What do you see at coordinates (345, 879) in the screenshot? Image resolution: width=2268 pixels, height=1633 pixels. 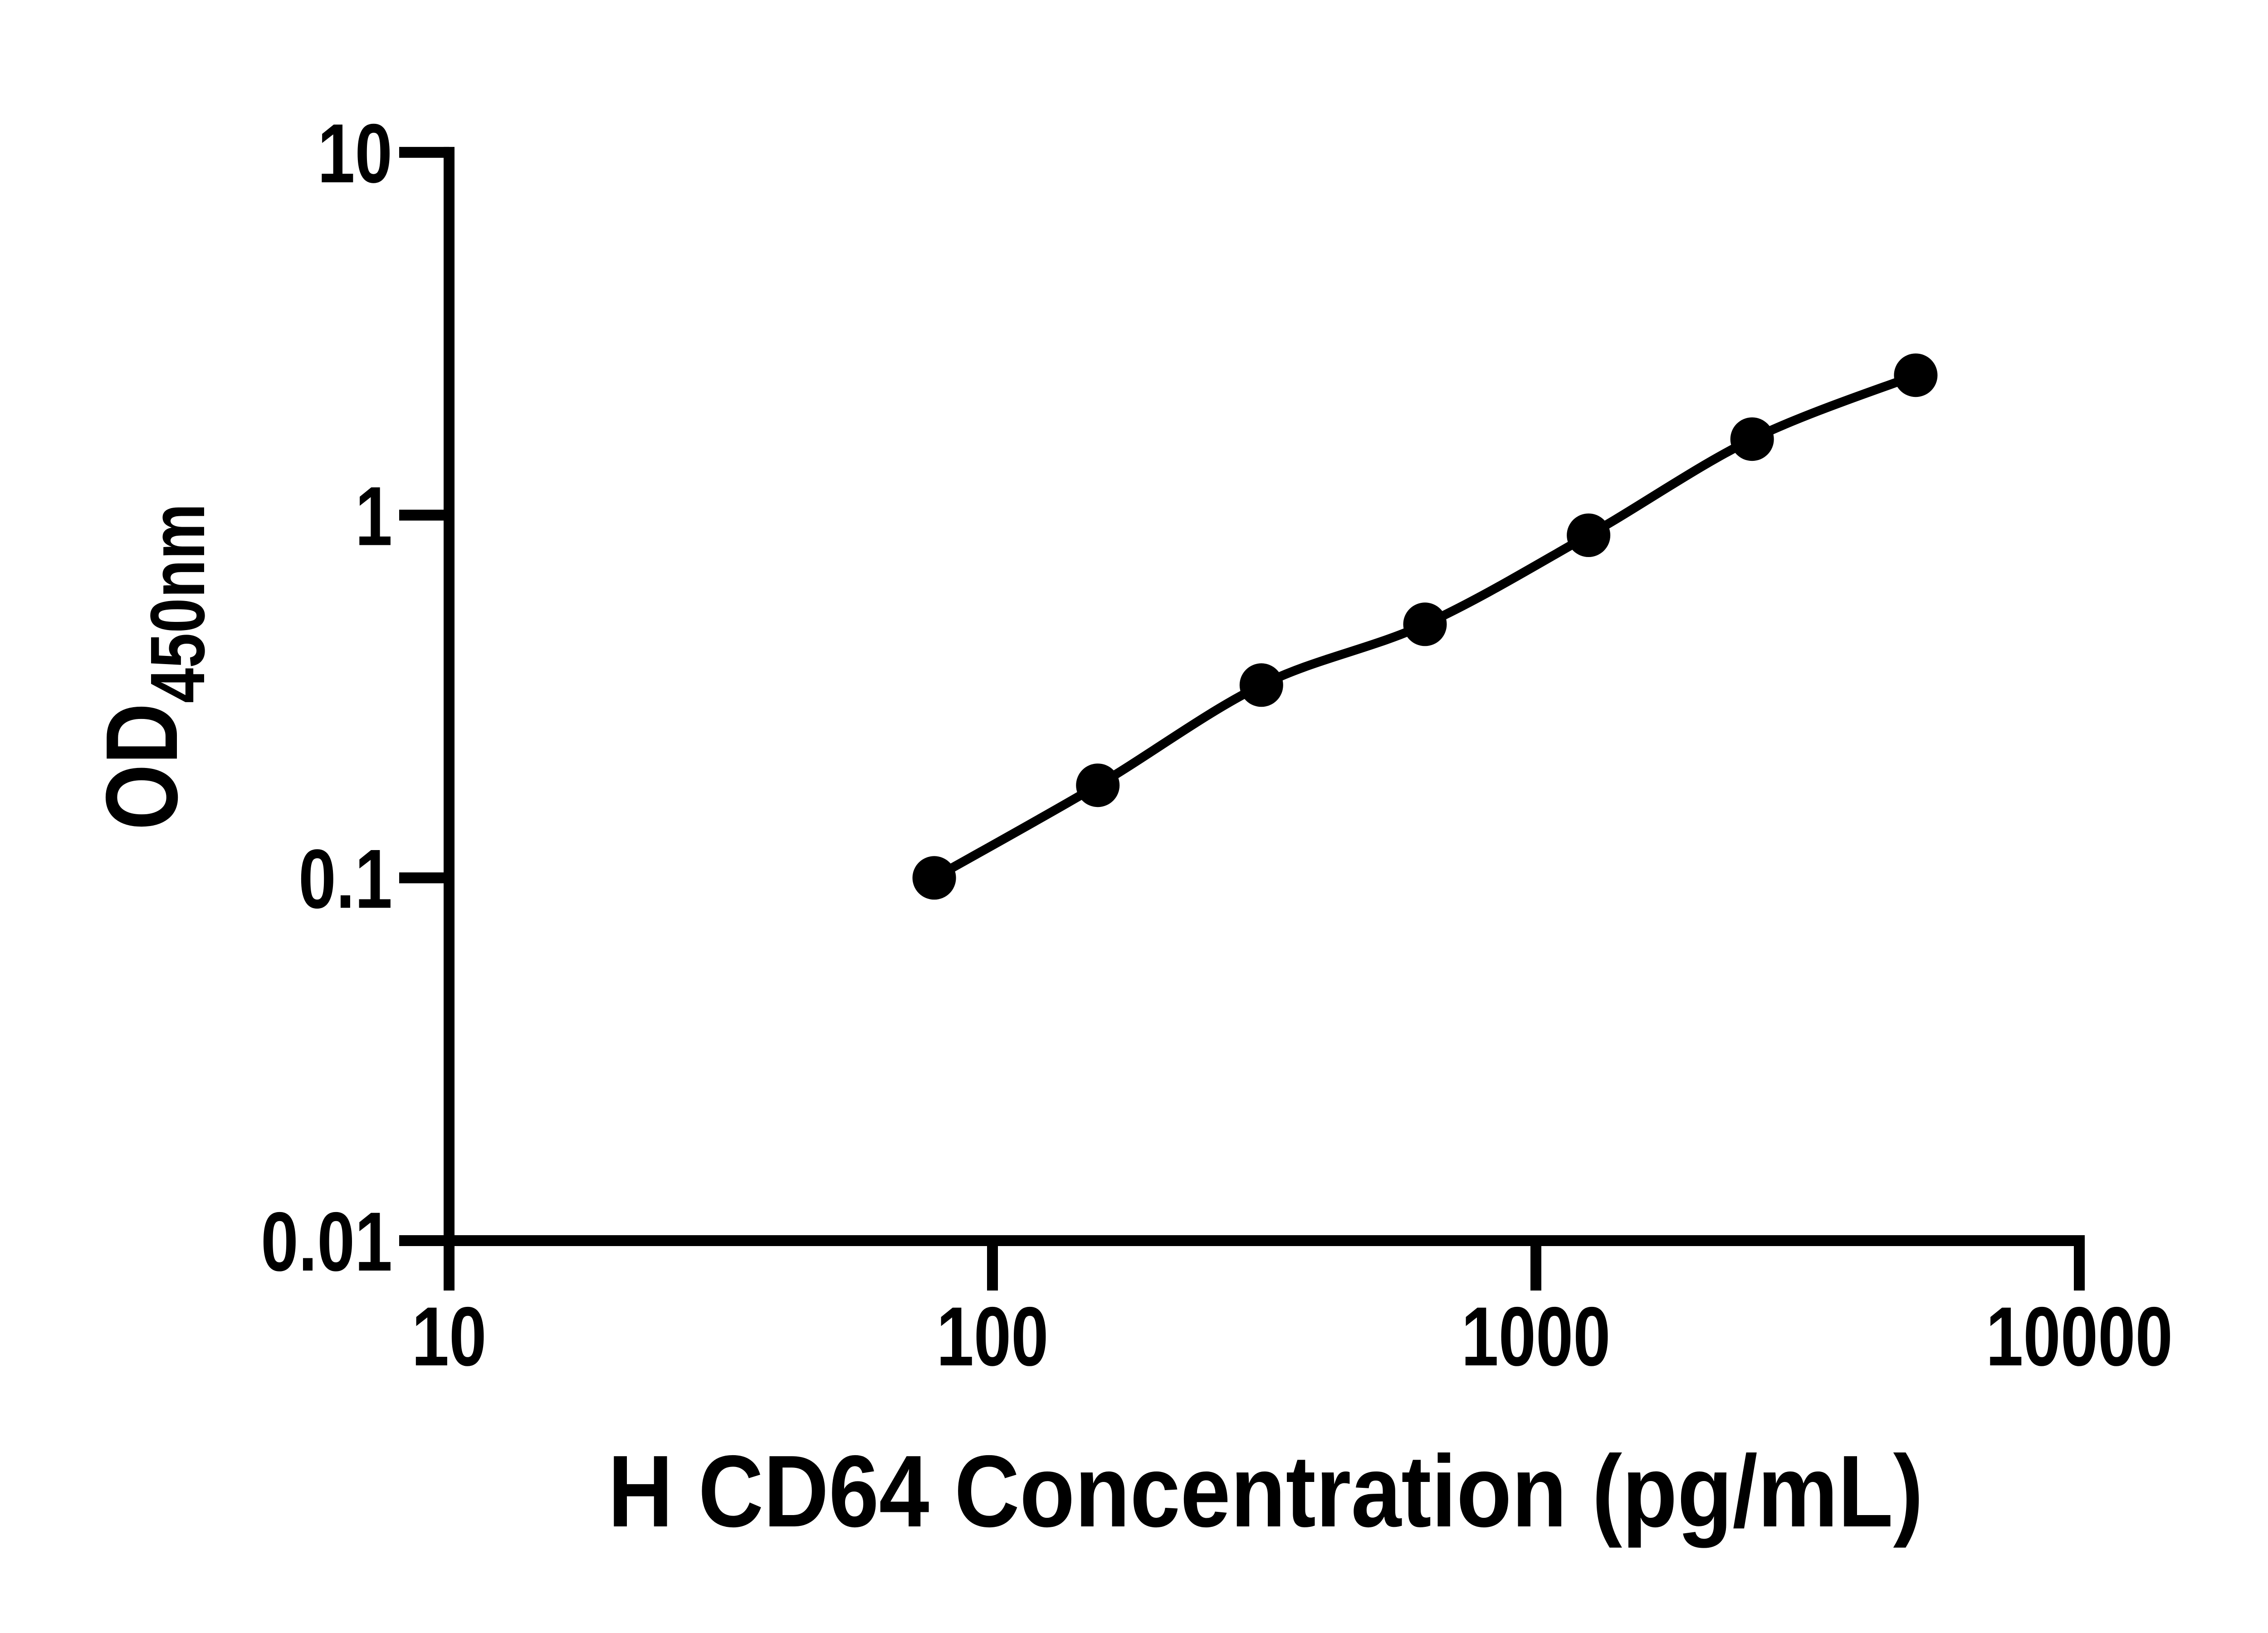 I see `y-tick-label: 0.1` at bounding box center [345, 879].